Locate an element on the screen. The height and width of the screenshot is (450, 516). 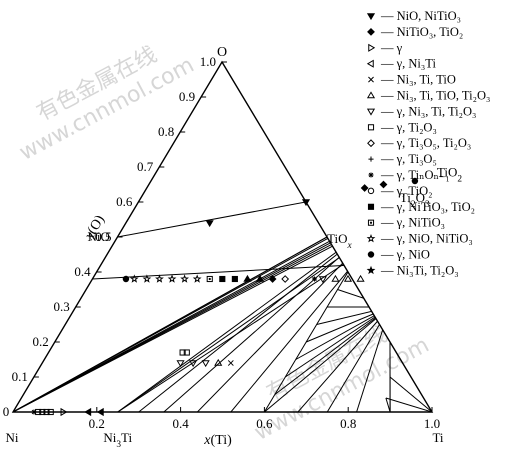
legend-marker-circle-open is located at coordinates (371, 191).